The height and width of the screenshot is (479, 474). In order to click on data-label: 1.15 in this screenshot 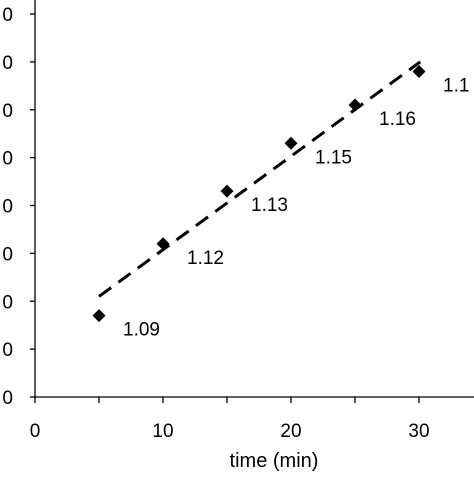, I will do `click(333, 157)`.